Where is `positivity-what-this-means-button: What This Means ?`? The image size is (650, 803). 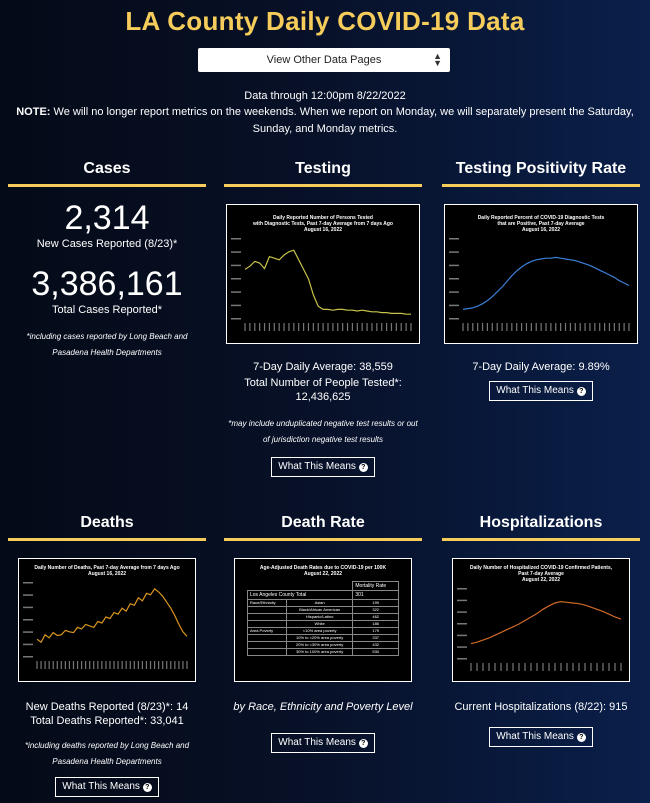 positivity-what-this-means-button: What This Means ? is located at coordinates (541, 391).